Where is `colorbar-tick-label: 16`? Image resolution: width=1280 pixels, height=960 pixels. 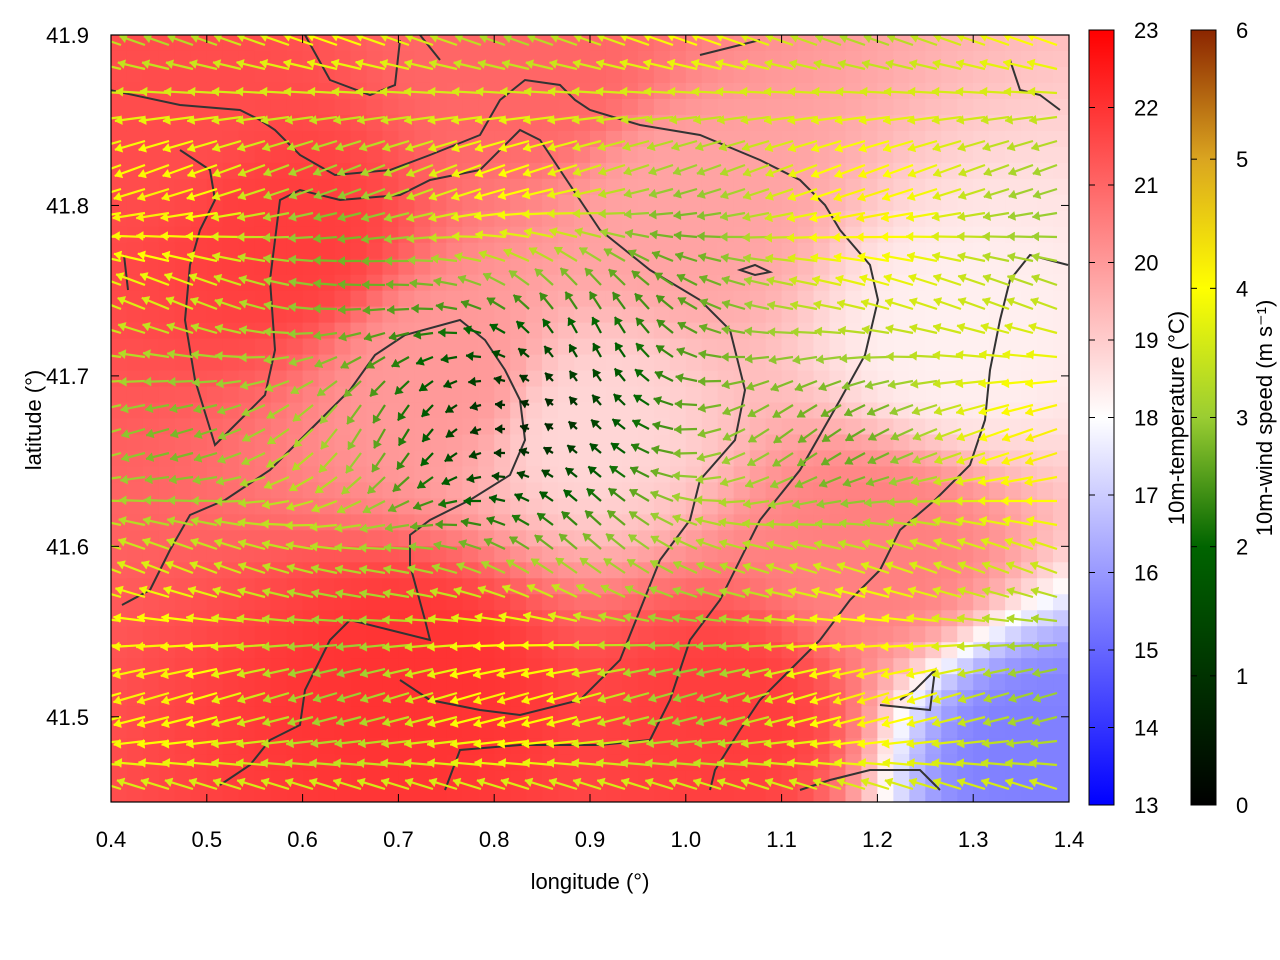
colorbar-tick-label: 16 is located at coordinates (1146, 573).